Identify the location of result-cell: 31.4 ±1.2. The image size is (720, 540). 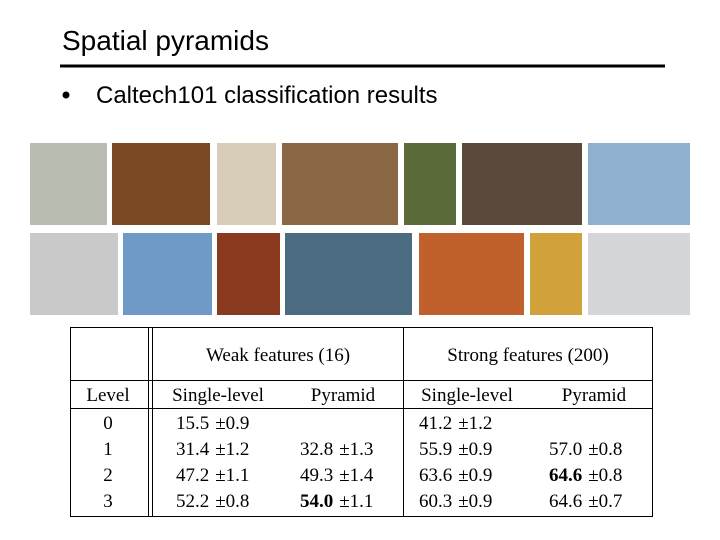
(212, 449).